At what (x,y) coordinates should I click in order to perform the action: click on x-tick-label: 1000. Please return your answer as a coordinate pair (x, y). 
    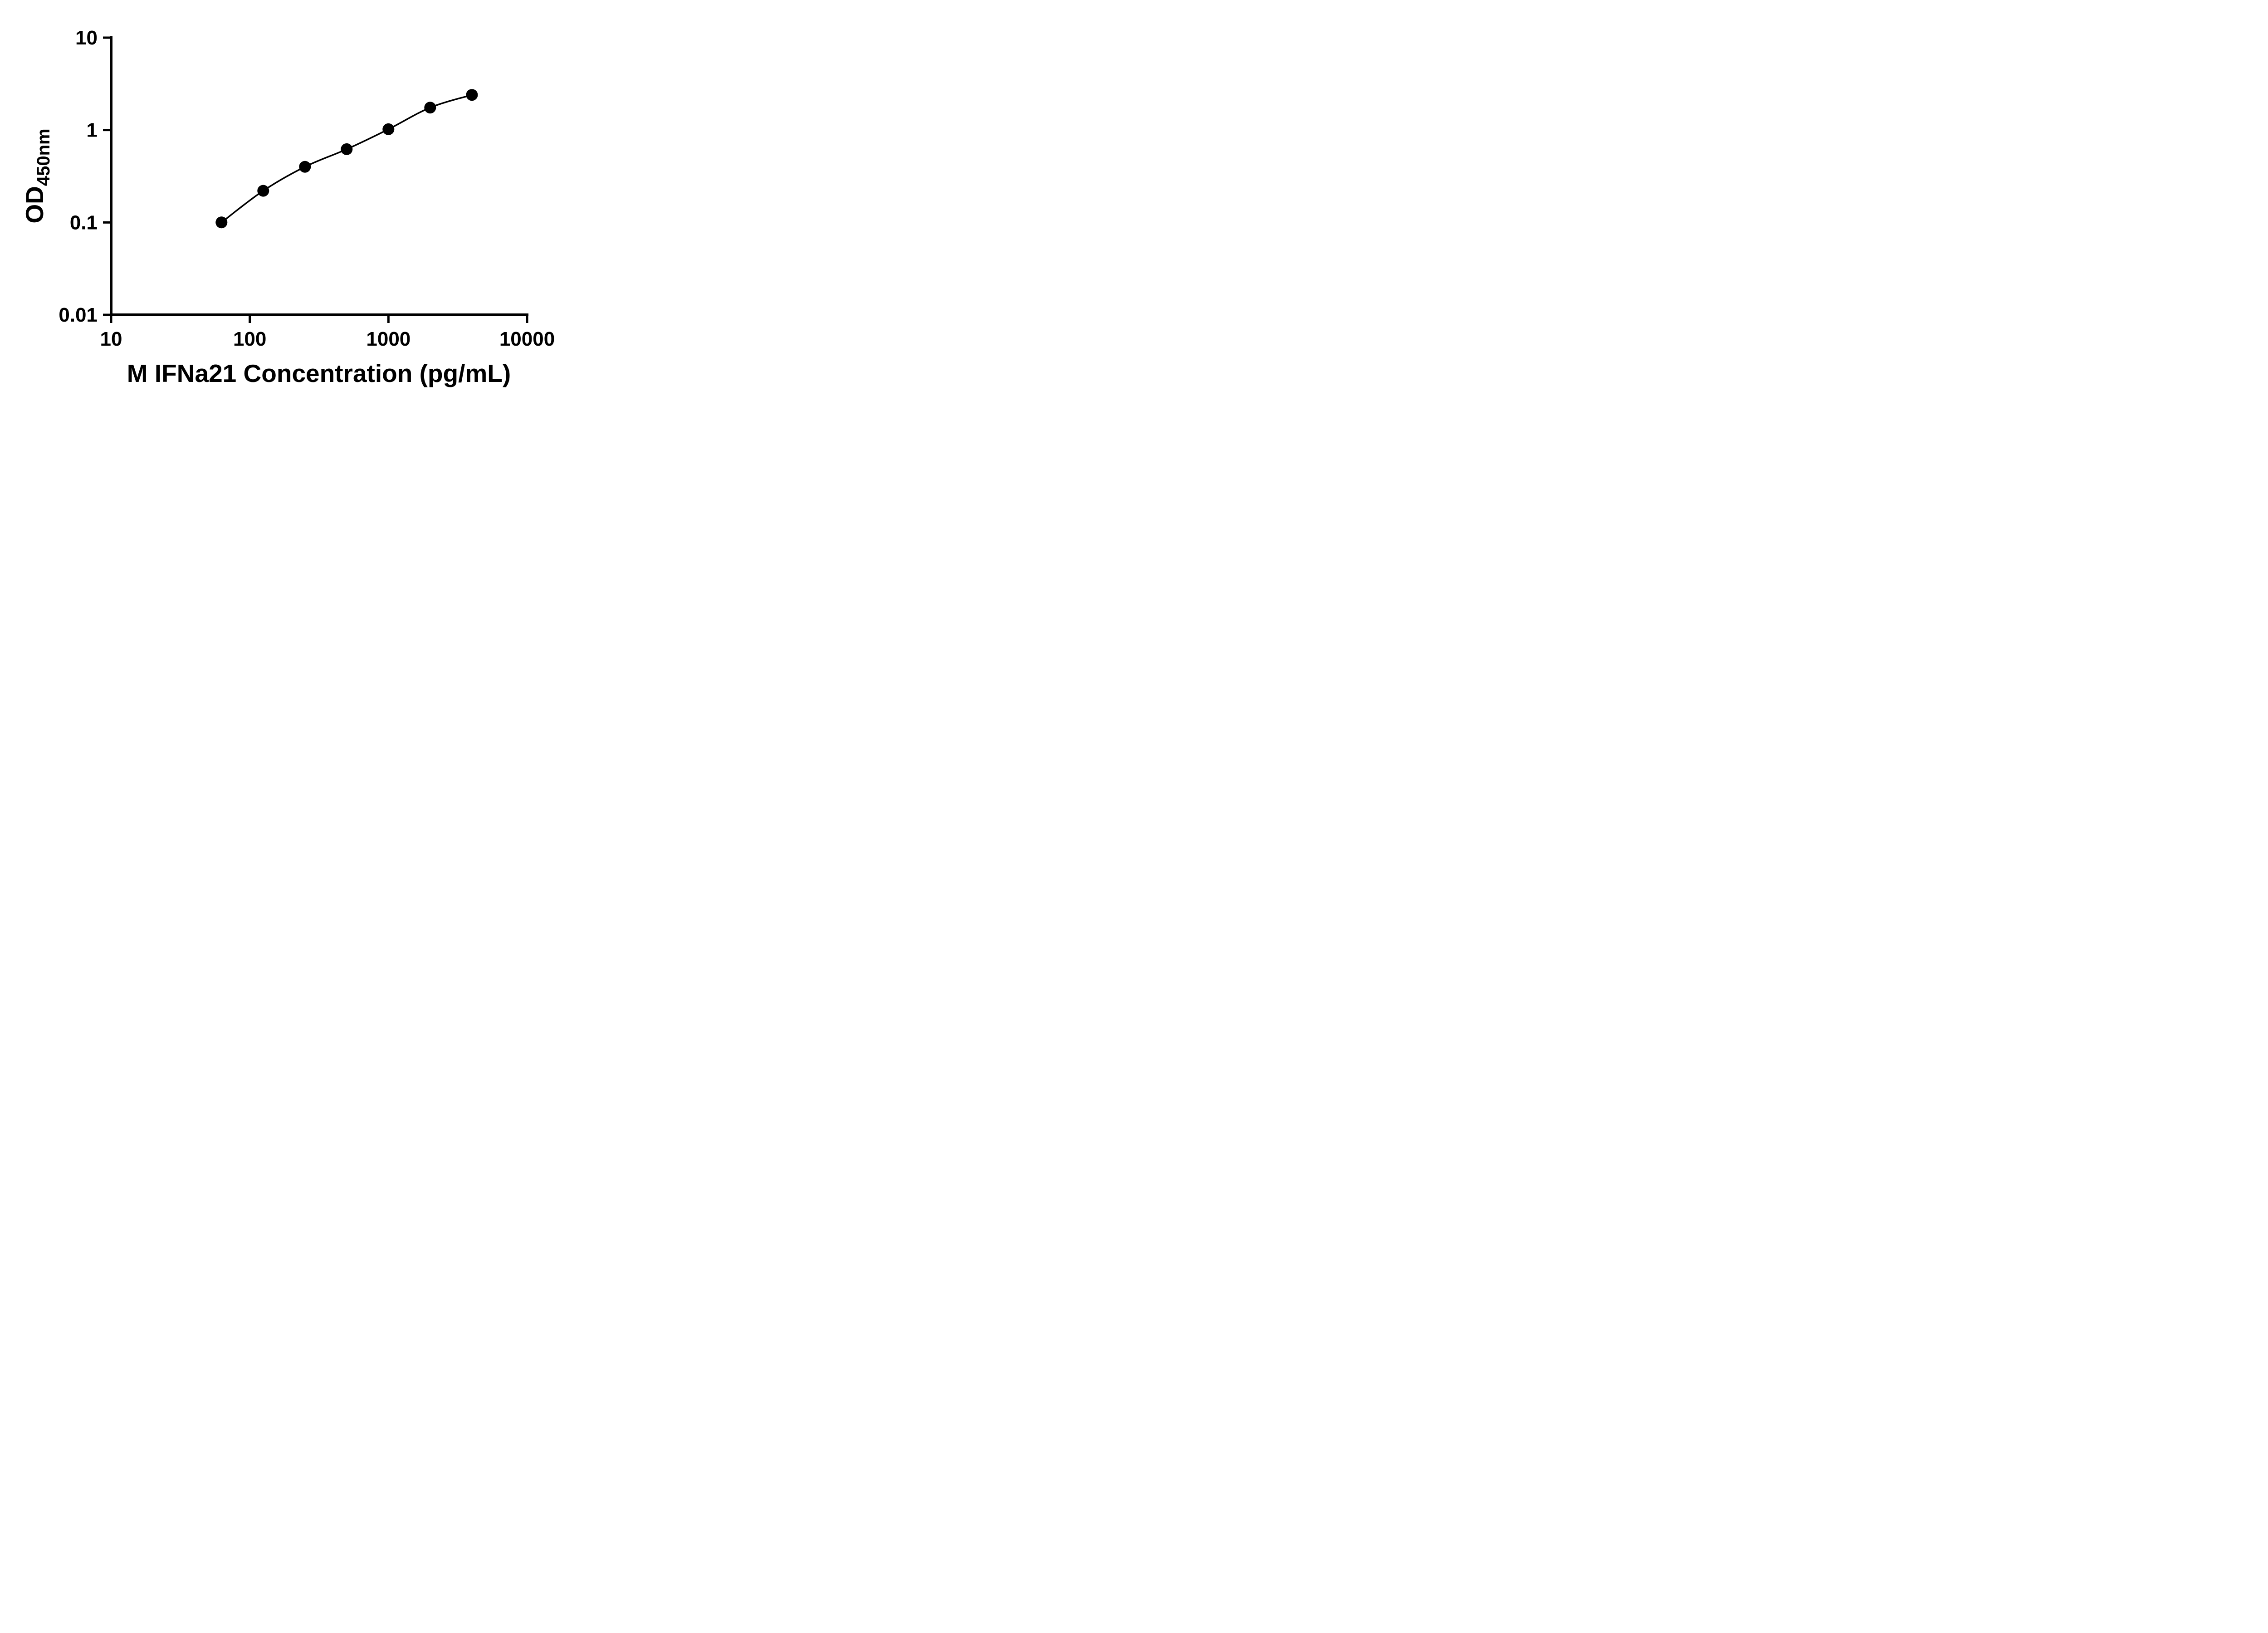
    Looking at the image, I should click on (388, 339).